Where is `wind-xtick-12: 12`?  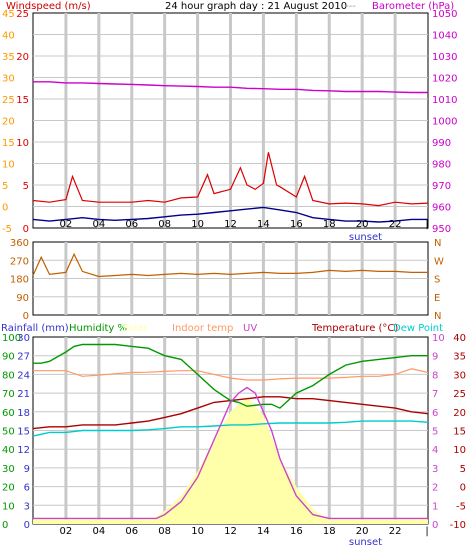
wind-xtick-12: 12 is located at coordinates (230, 224).